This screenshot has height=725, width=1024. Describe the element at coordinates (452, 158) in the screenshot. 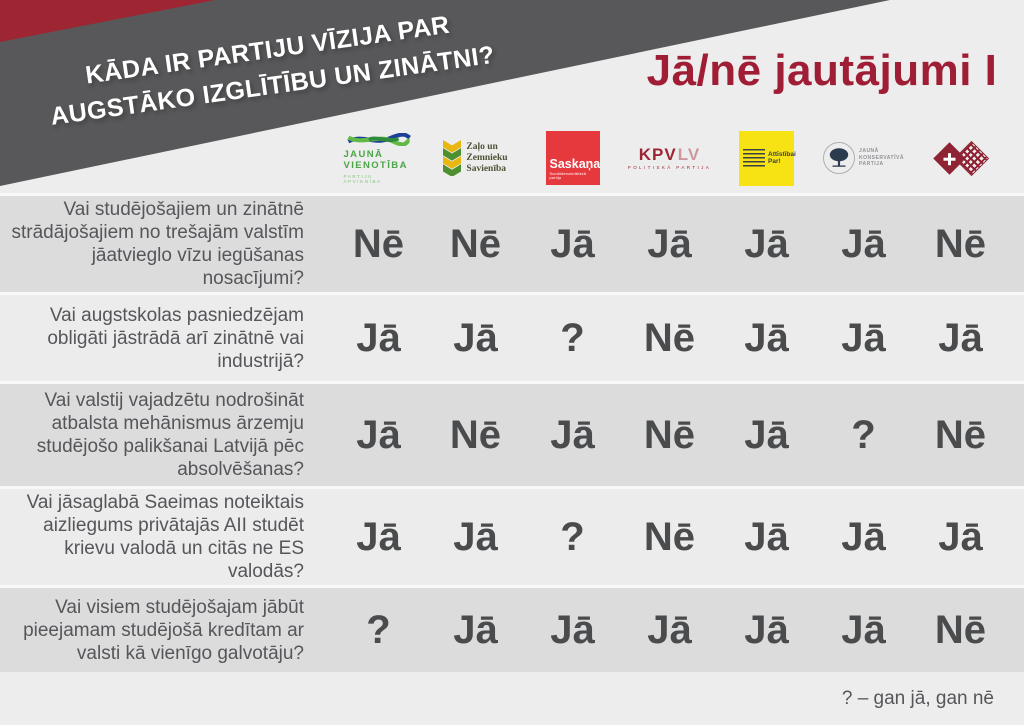

I see `zzs-chevron-icon` at that location.